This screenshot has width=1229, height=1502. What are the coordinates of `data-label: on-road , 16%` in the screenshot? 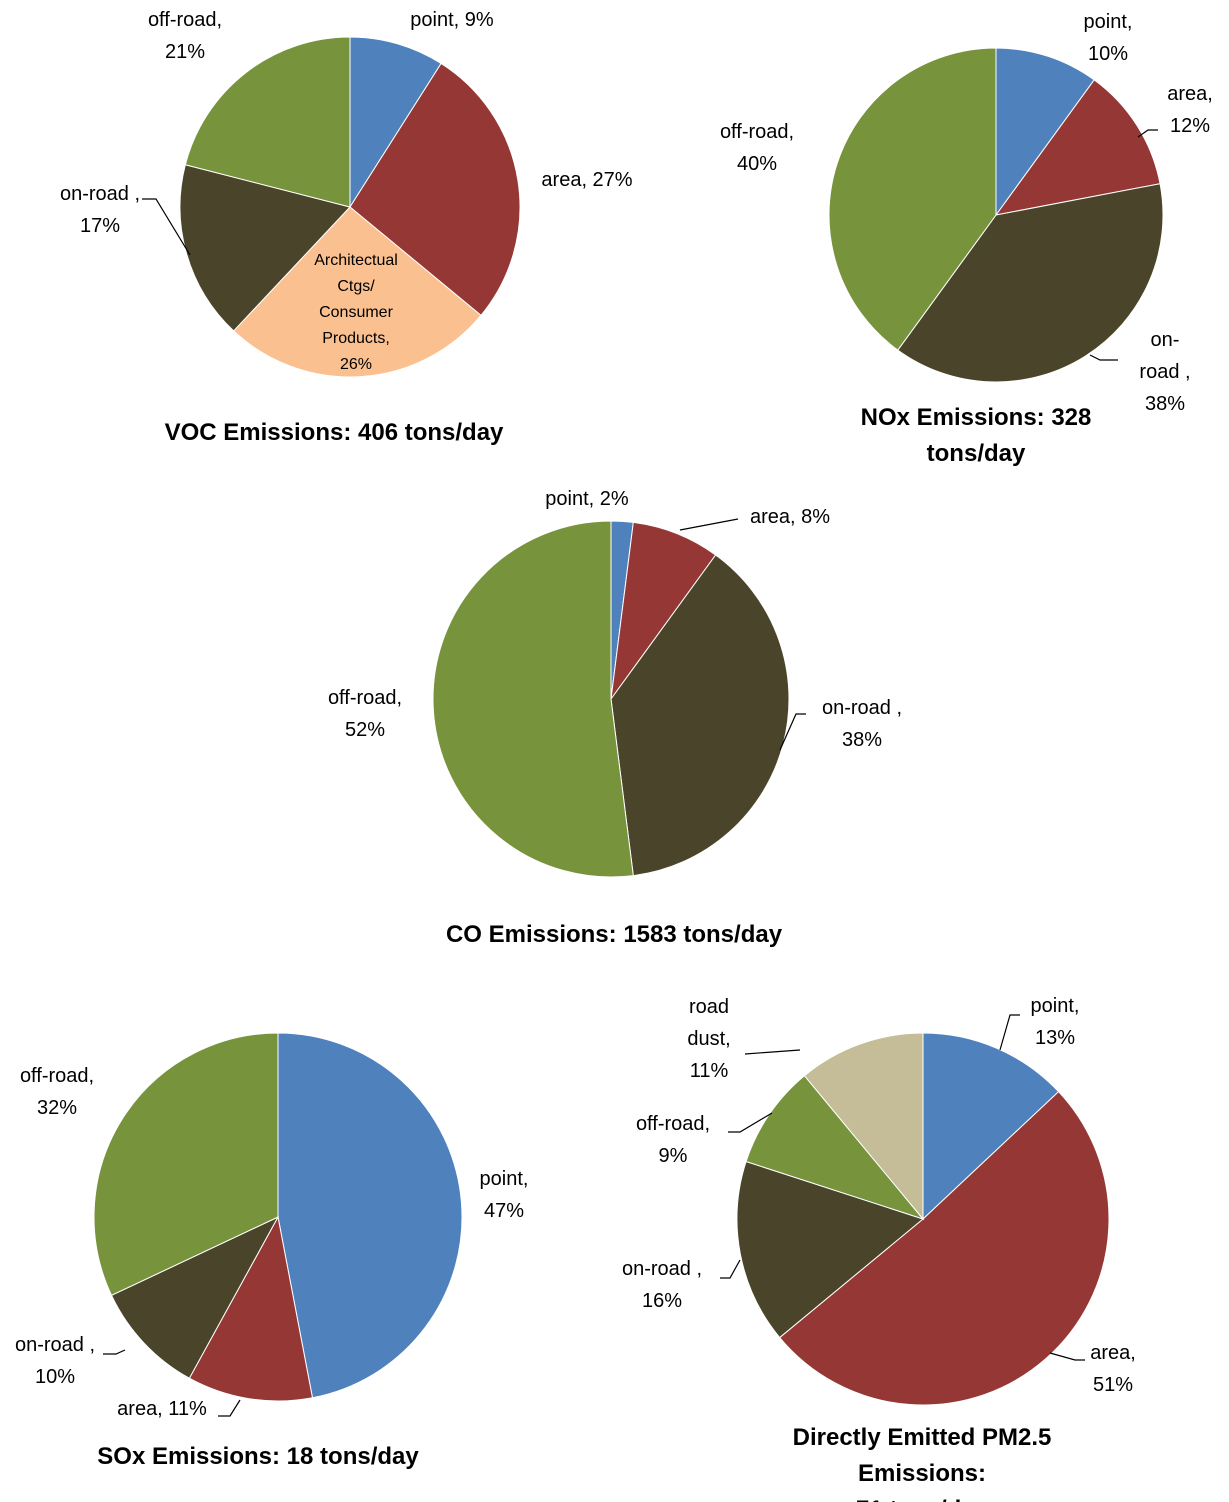 It's located at (662, 1285).